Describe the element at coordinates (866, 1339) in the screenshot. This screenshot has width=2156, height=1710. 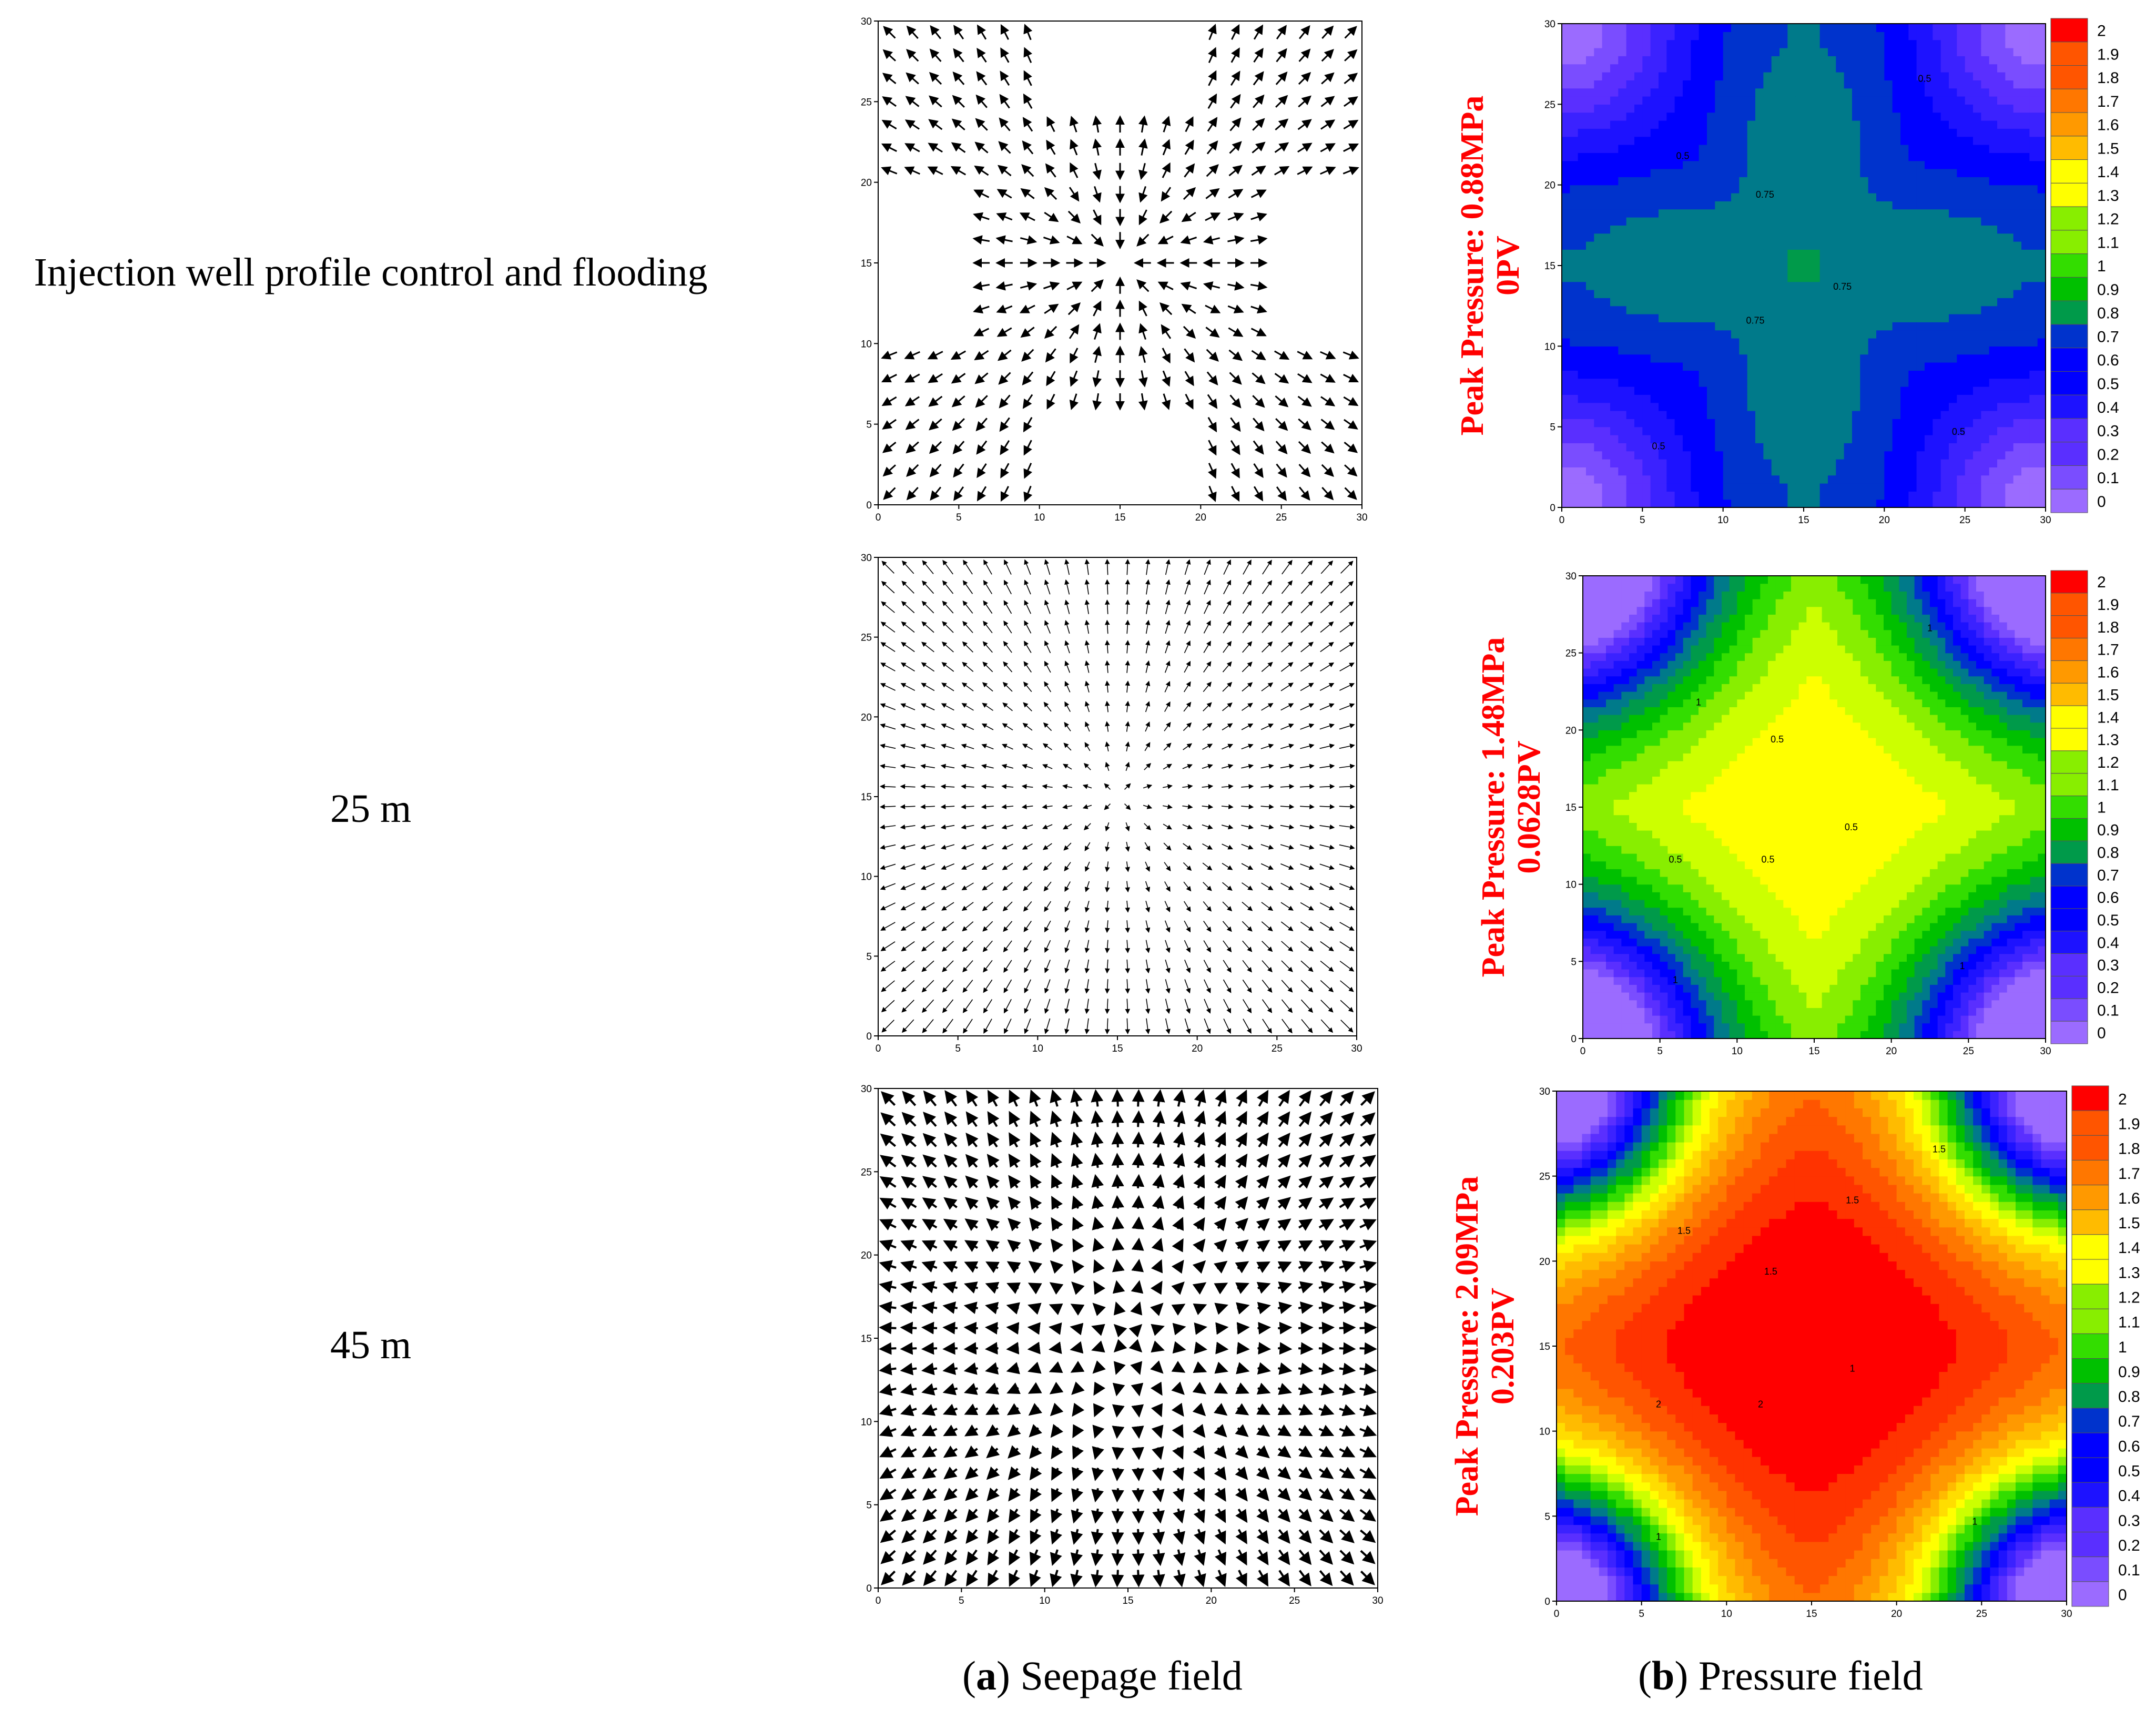
I see `y-tick-label: 15` at that location.